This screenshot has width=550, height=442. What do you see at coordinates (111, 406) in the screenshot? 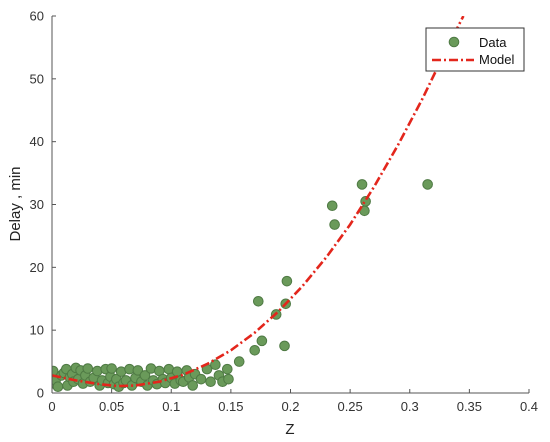
I see `x-tick-label: 0.05` at bounding box center [111, 406].